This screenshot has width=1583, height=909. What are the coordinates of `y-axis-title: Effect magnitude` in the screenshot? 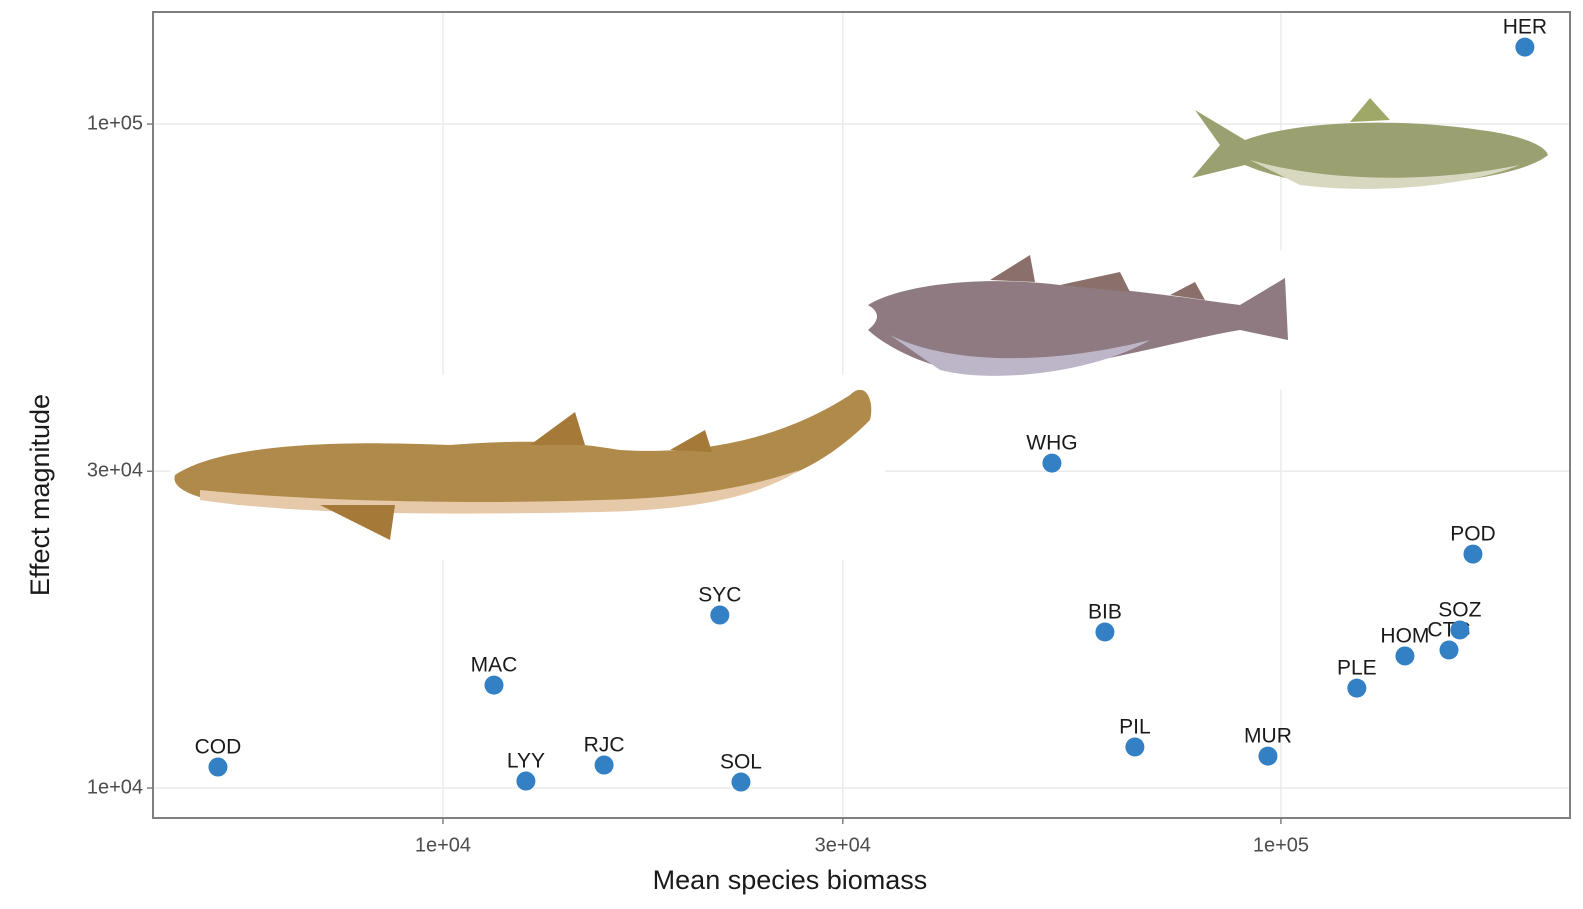 It's located at (40, 495).